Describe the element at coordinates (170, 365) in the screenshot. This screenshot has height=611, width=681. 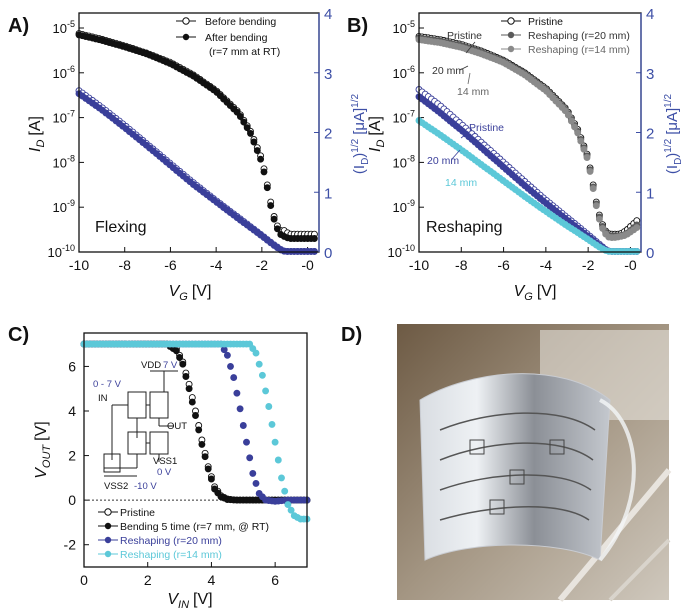
I see `circuit-vdd-value: 7 V` at that location.